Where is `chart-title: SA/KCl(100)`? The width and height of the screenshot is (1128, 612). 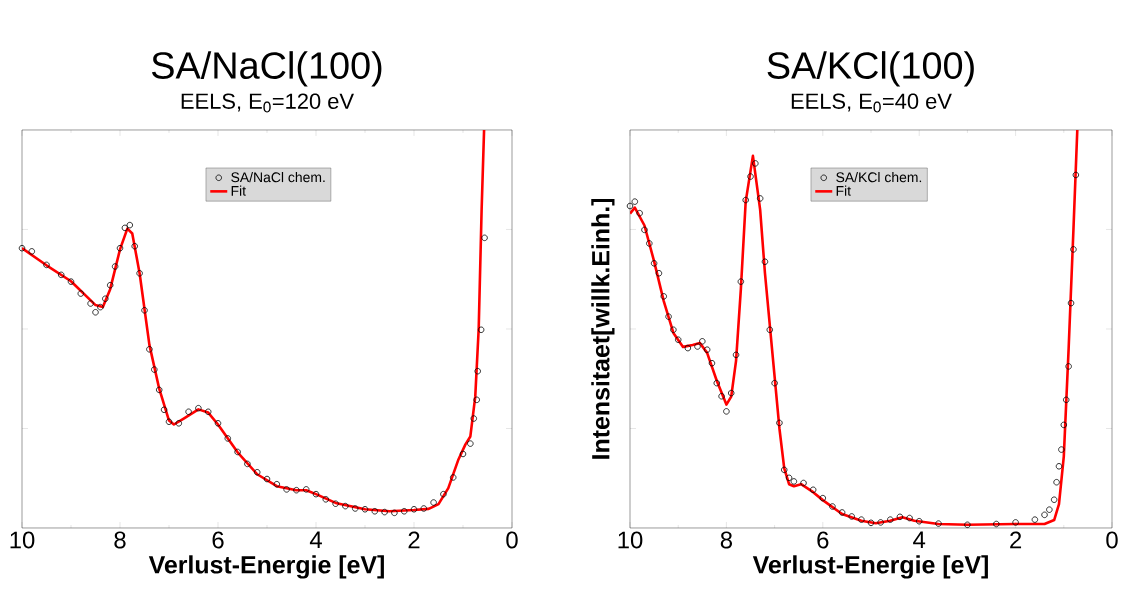 chart-title: SA/KCl(100) is located at coordinates (870, 69).